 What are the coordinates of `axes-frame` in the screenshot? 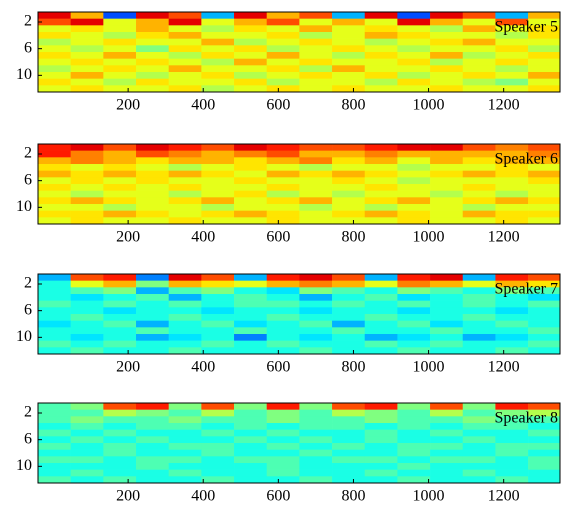 It's located at (299, 52).